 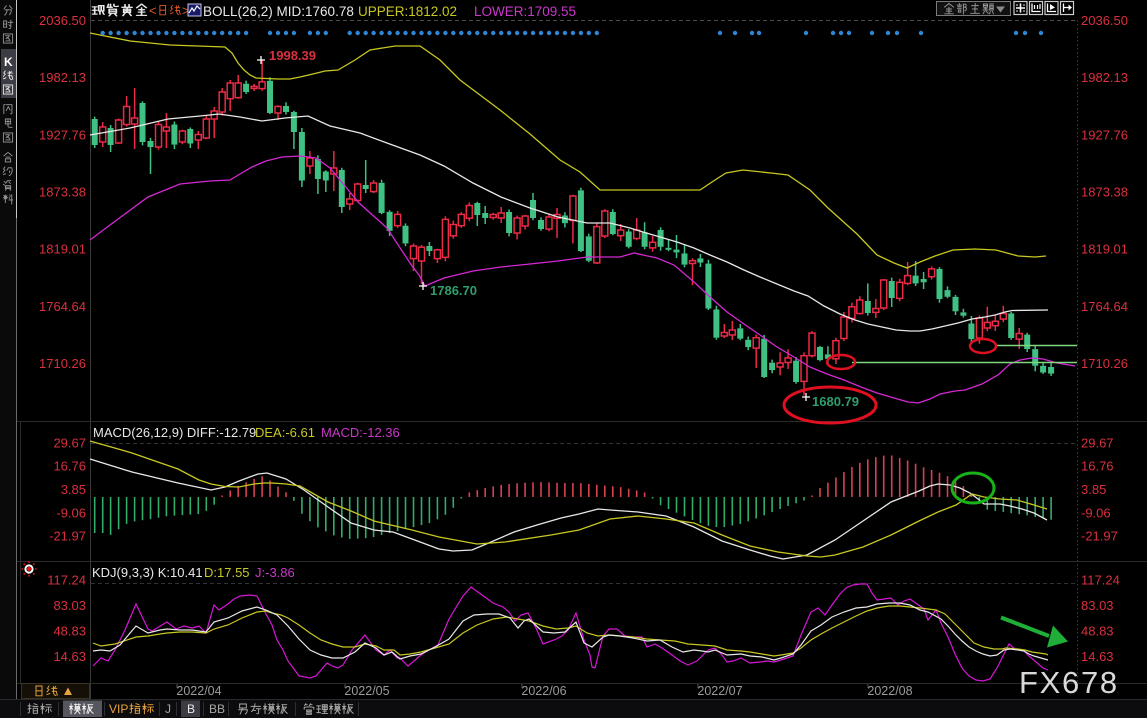 What do you see at coordinates (275, 572) in the screenshot?
I see `svg-text: J:-3.86` at bounding box center [275, 572].